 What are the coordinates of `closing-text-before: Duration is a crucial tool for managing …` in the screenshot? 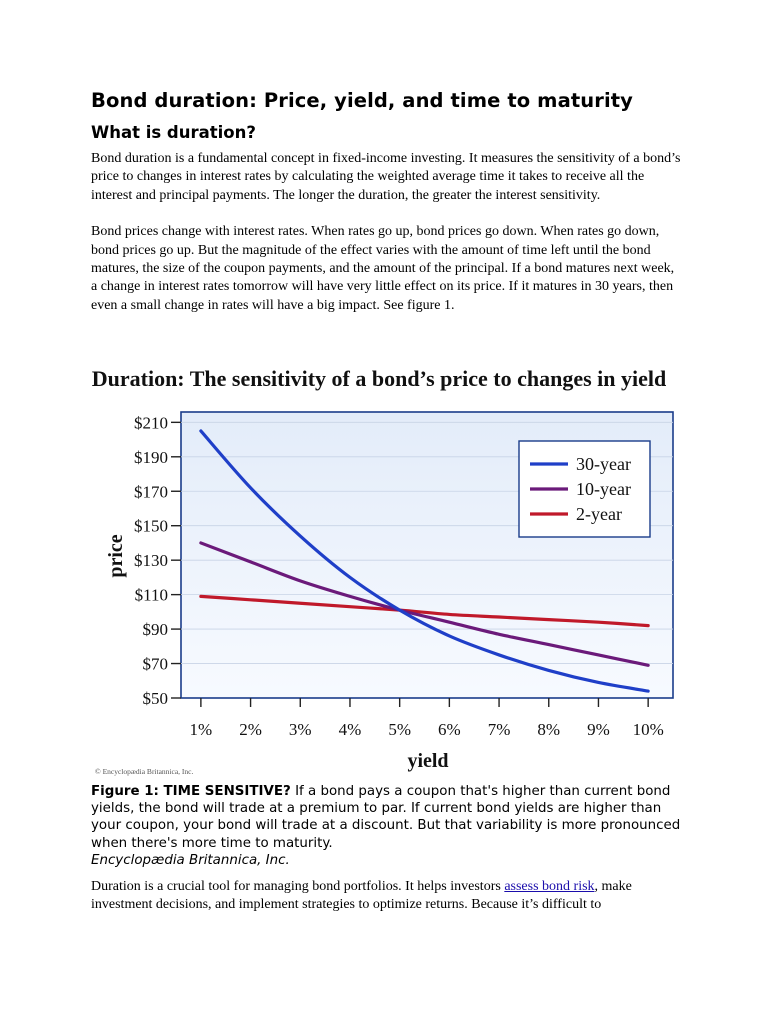 It's located at (298, 886).